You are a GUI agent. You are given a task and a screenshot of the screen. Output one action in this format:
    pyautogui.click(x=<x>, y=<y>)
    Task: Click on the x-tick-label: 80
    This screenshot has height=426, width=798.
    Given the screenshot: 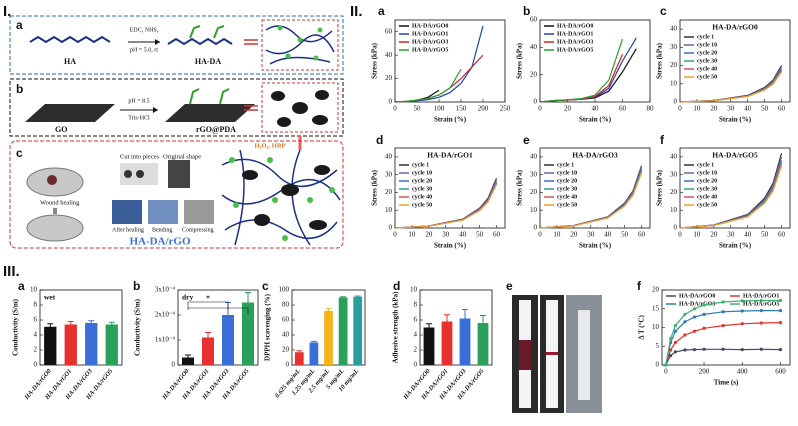 What is the action you would take?
    pyautogui.click(x=651, y=109)
    